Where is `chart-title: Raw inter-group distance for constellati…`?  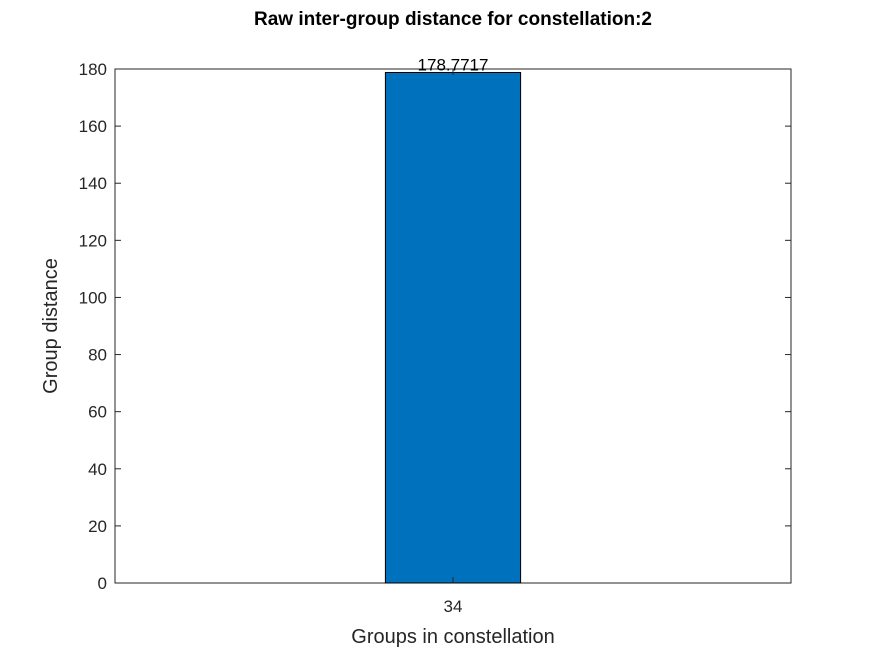 chart-title: Raw inter-group distance for constellati… is located at coordinates (453, 19).